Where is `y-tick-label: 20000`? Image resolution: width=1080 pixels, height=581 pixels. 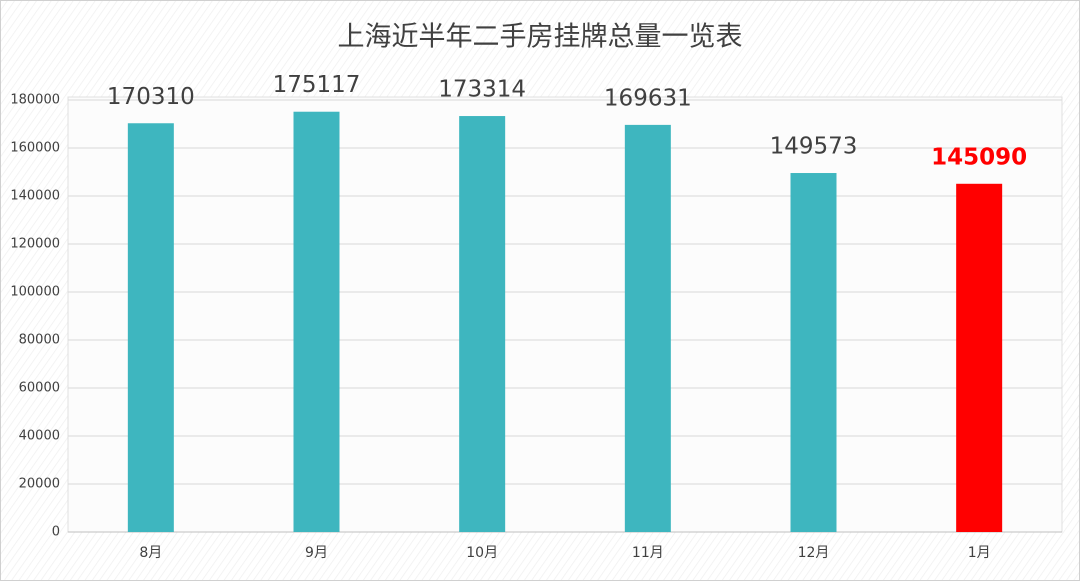 y-tick-label: 20000 is located at coordinates (39, 484).